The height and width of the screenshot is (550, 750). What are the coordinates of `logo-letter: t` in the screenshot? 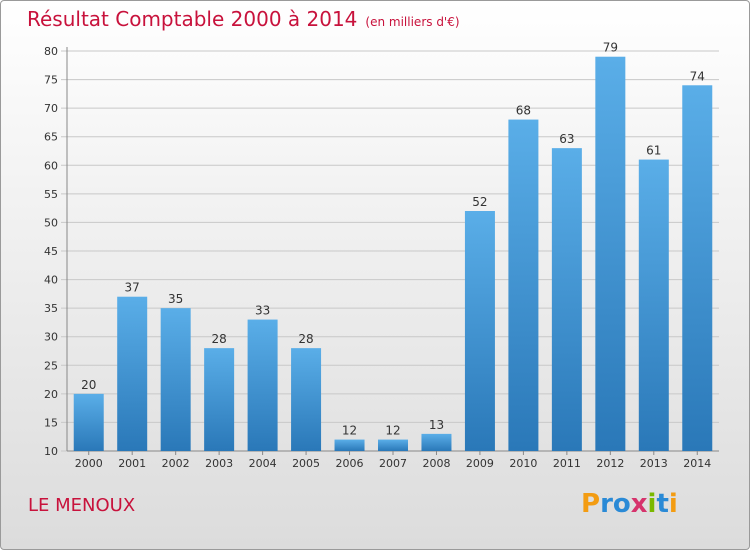 It's located at (662, 504).